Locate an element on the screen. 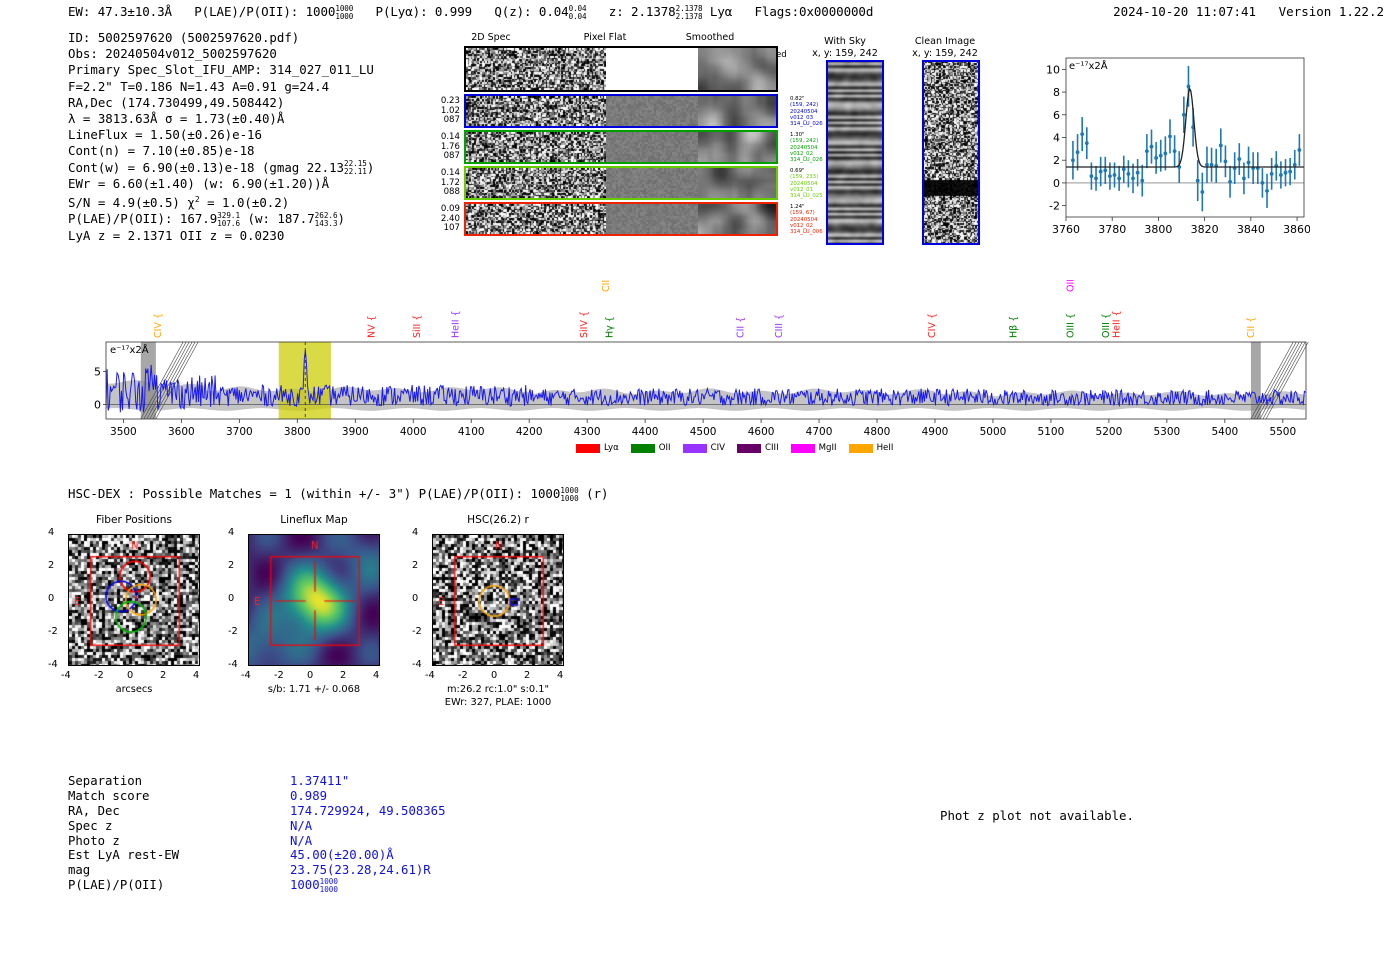 This screenshot has height=953, width=1400. info-seeing: F=2.2" T=0.186 N=1.43 A=0.91 g=24.4 is located at coordinates (199, 86).